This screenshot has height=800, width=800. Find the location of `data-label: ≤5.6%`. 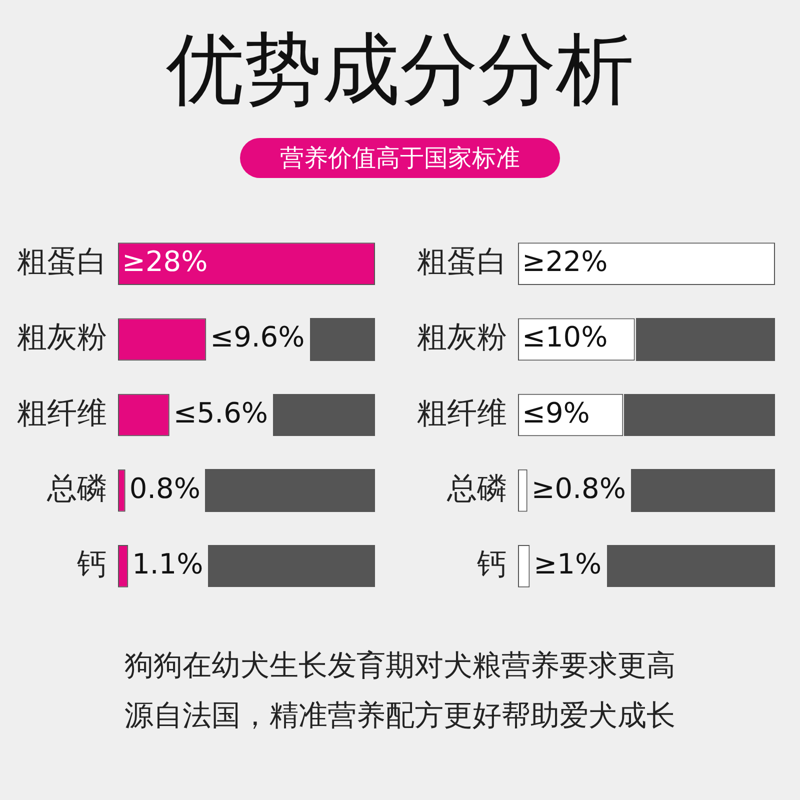

data-label: ≤5.6% is located at coordinates (220, 413).